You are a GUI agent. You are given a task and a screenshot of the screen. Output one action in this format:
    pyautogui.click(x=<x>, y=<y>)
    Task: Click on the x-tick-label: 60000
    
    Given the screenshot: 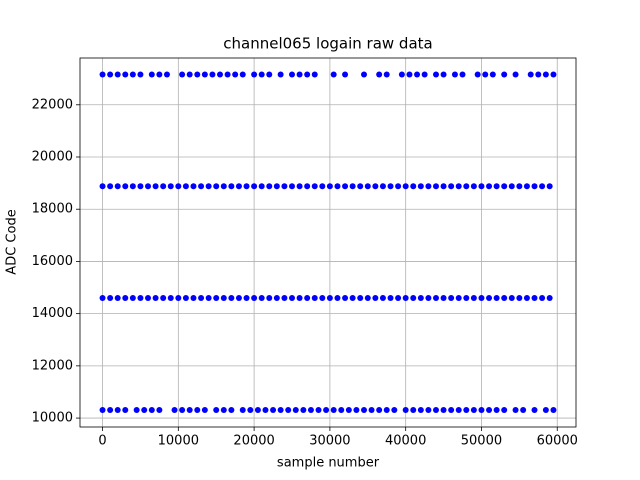 What is the action you would take?
    pyautogui.click(x=557, y=441)
    